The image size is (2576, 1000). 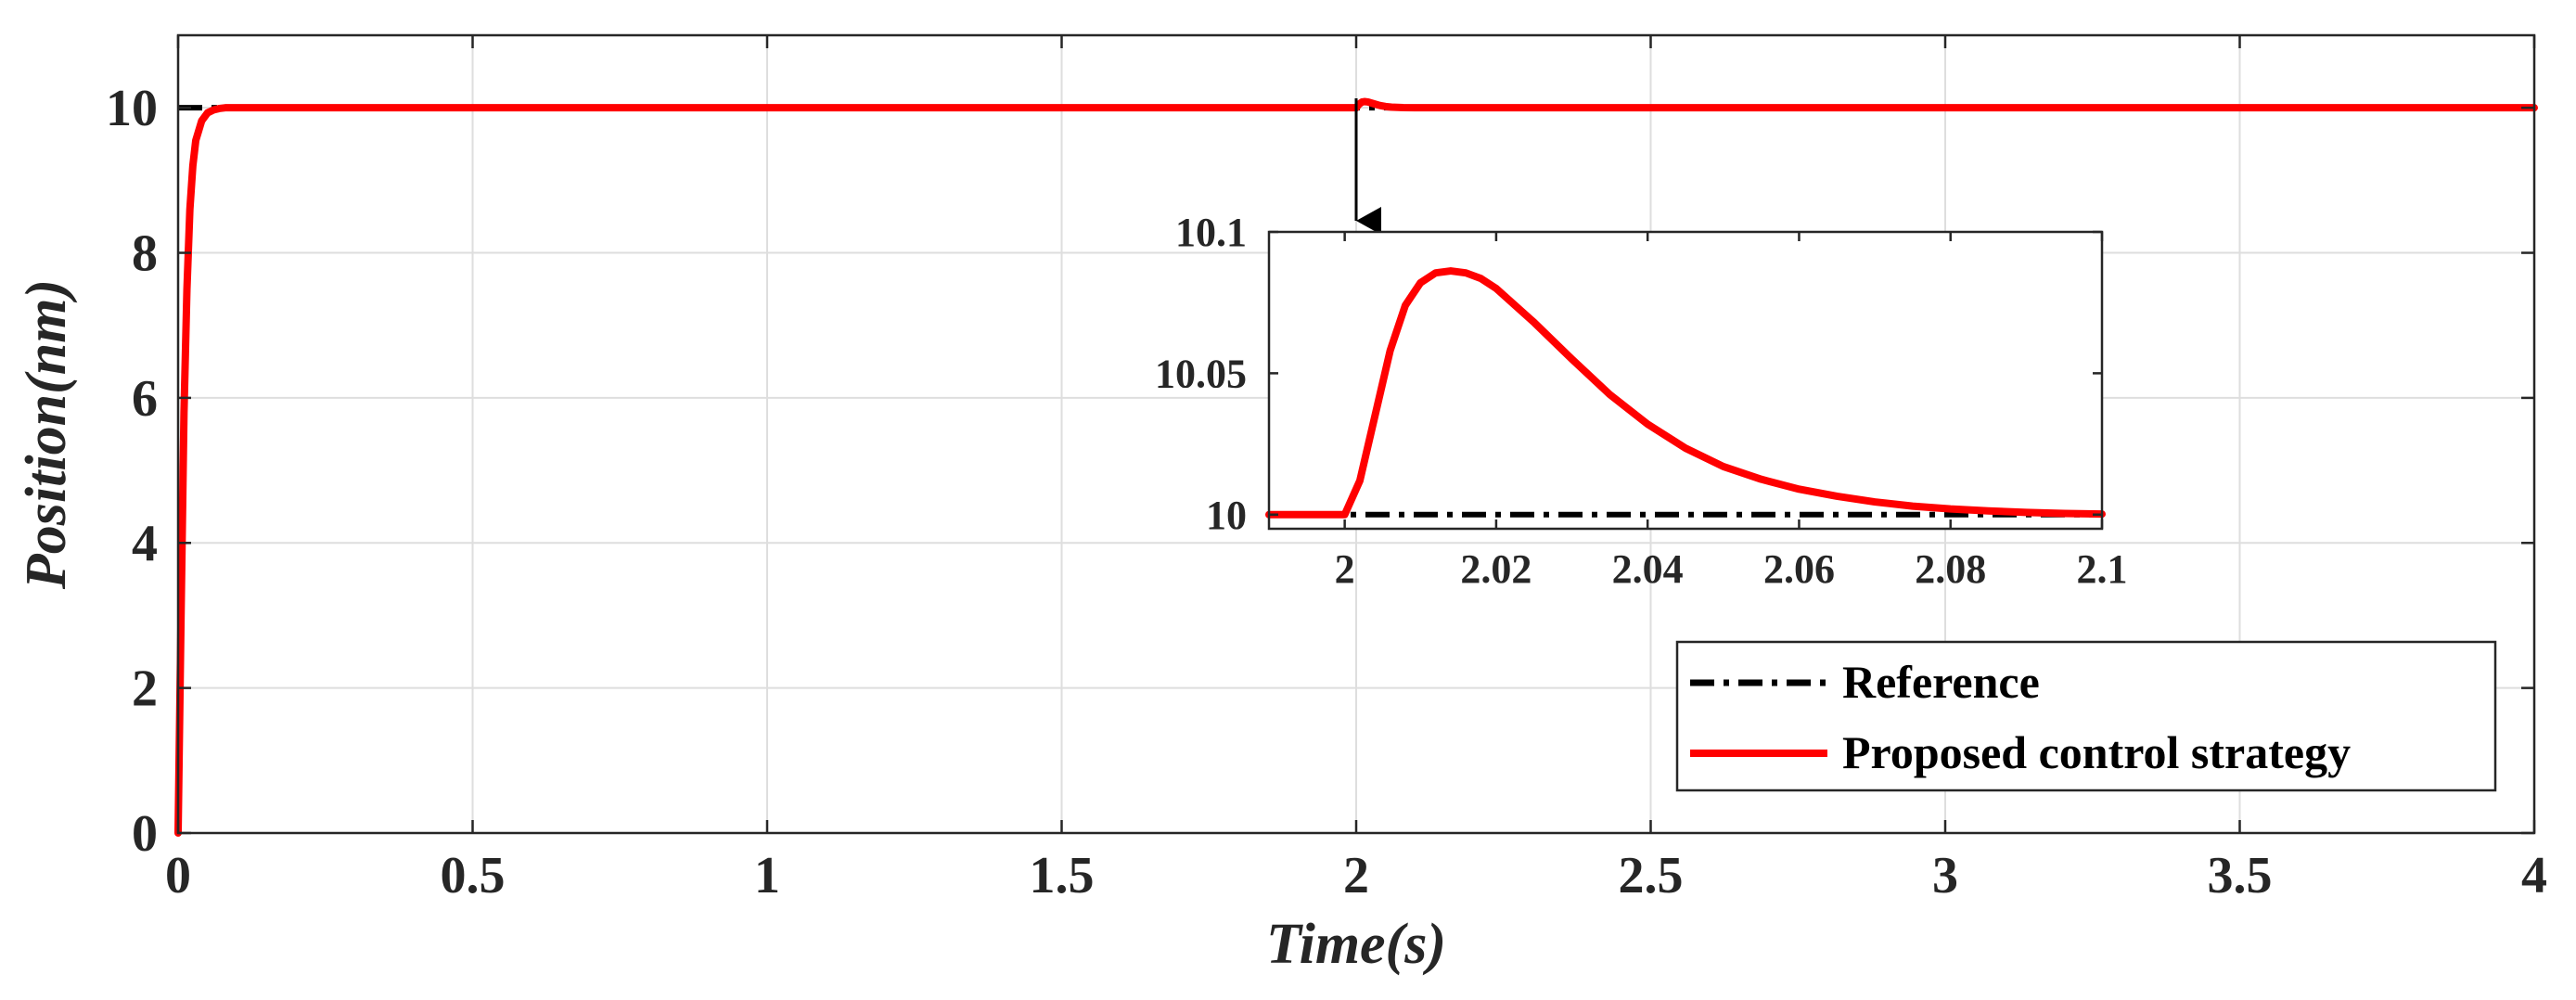 I want to click on inset-y-tick-label: 10, so click(x=1226, y=515).